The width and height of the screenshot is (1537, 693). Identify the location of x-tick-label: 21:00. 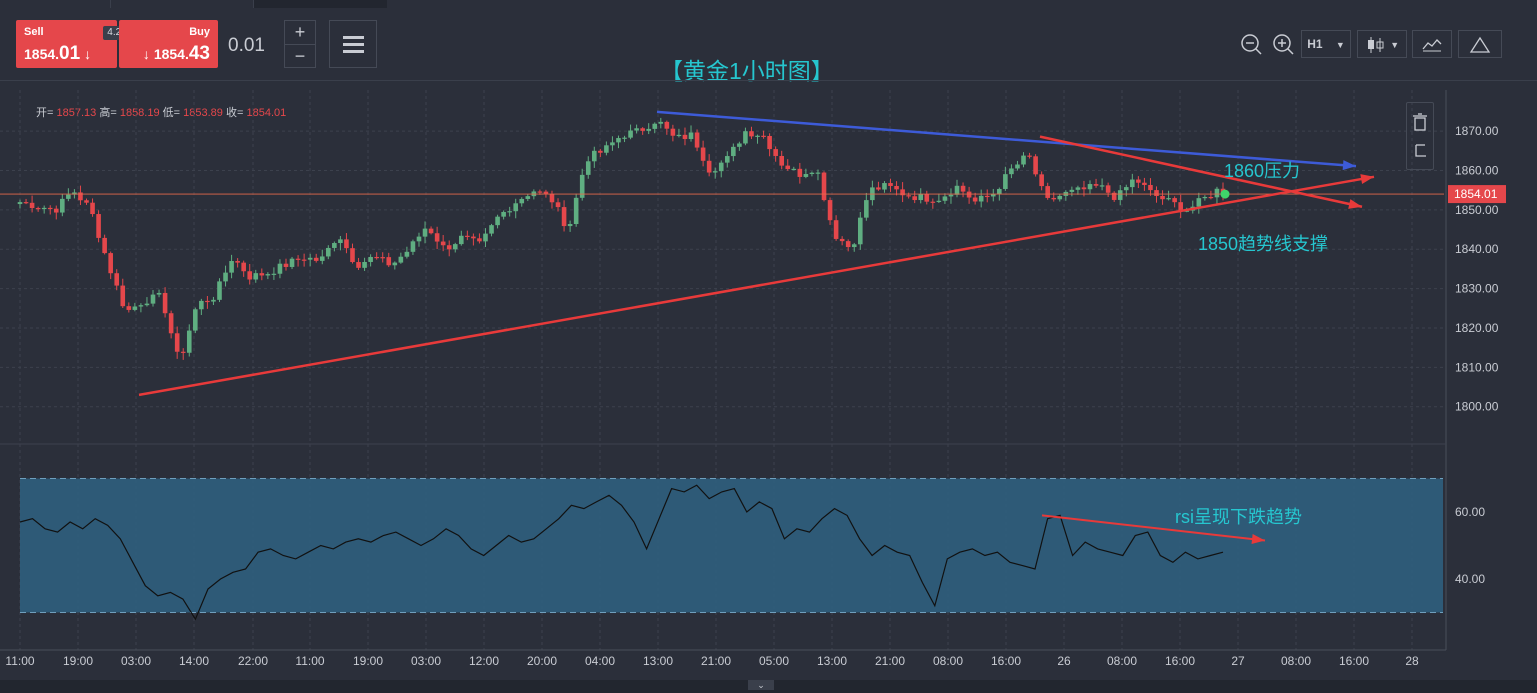
(890, 661).